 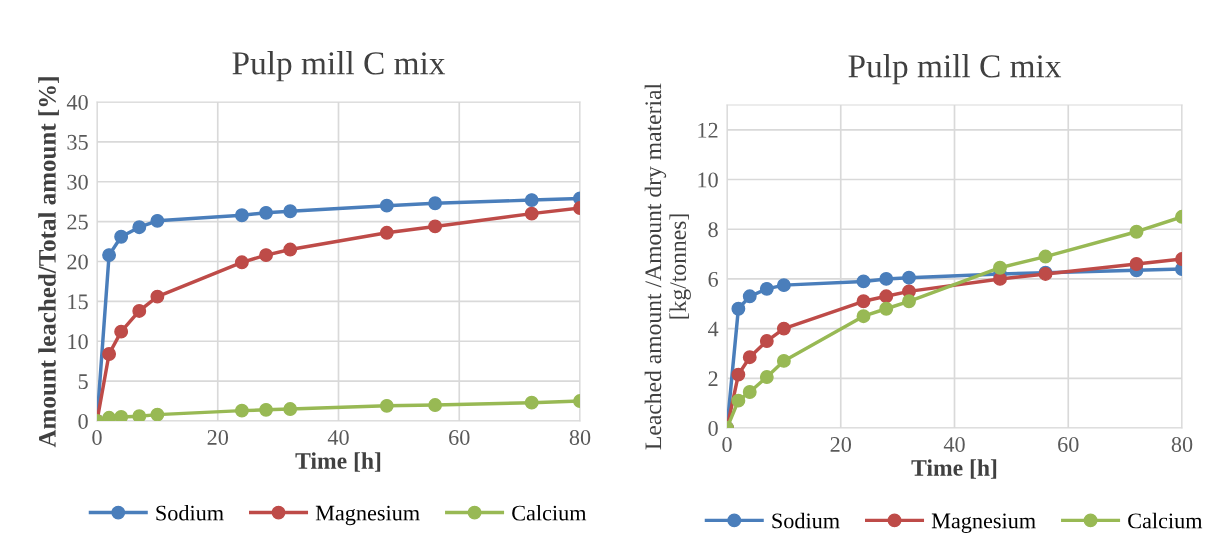 I want to click on y-tick-label: 30, so click(x=77, y=182).